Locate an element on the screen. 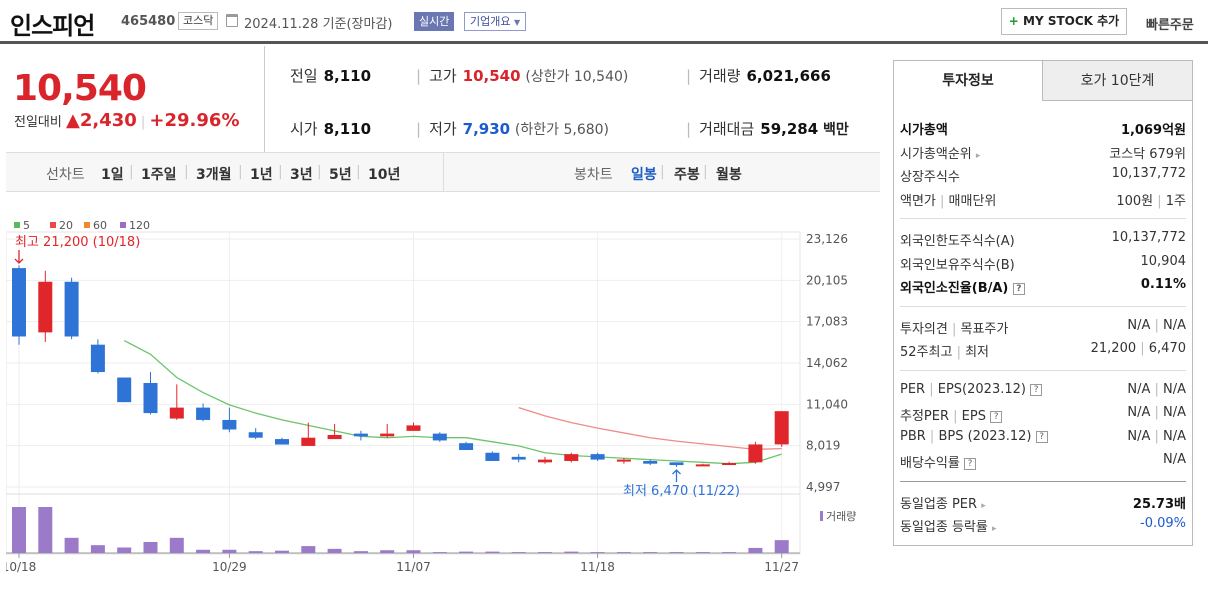  wk52-row: 52주최고 | 최저 21,200 | 6,470 is located at coordinates (1043, 350).